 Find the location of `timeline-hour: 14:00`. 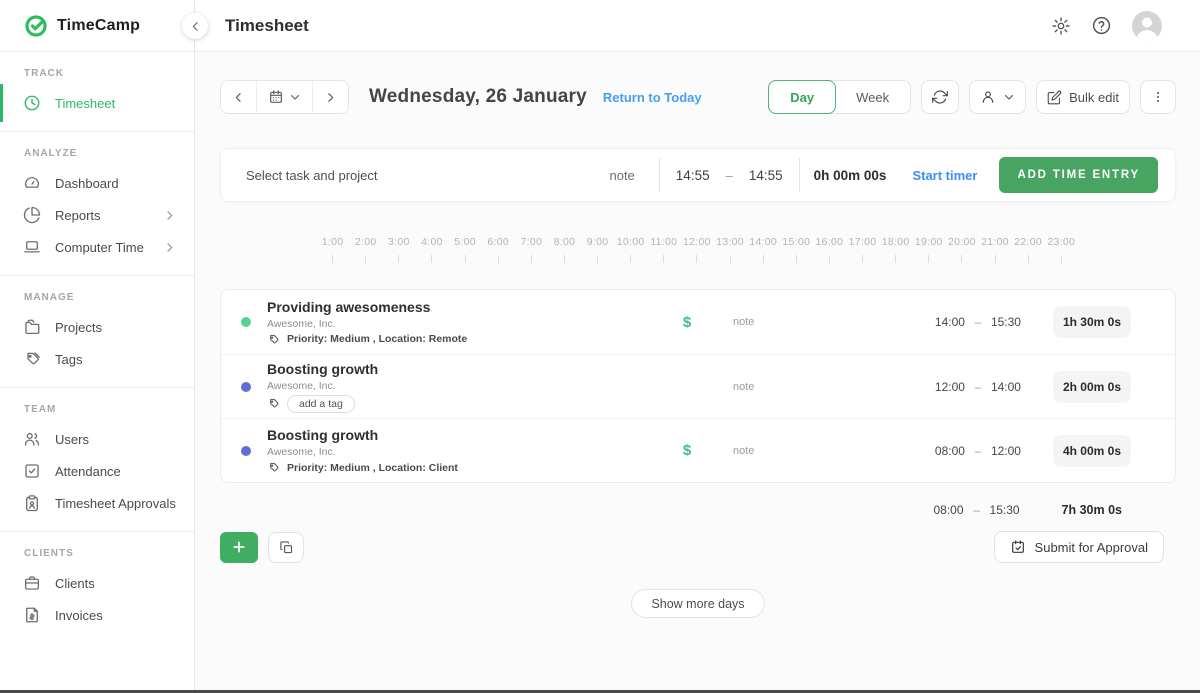

timeline-hour: 14:00 is located at coordinates (763, 247).